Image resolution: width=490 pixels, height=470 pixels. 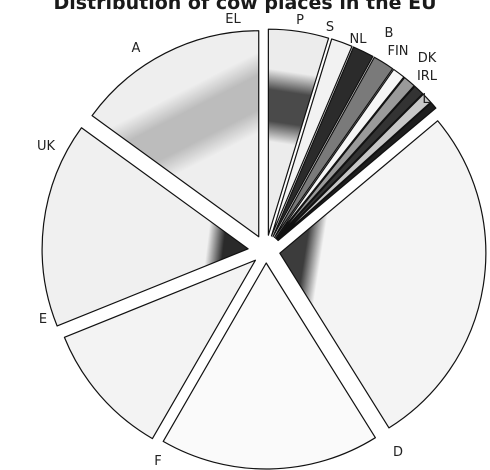 I want to click on slice-label-nl: NL, so click(x=359, y=39).